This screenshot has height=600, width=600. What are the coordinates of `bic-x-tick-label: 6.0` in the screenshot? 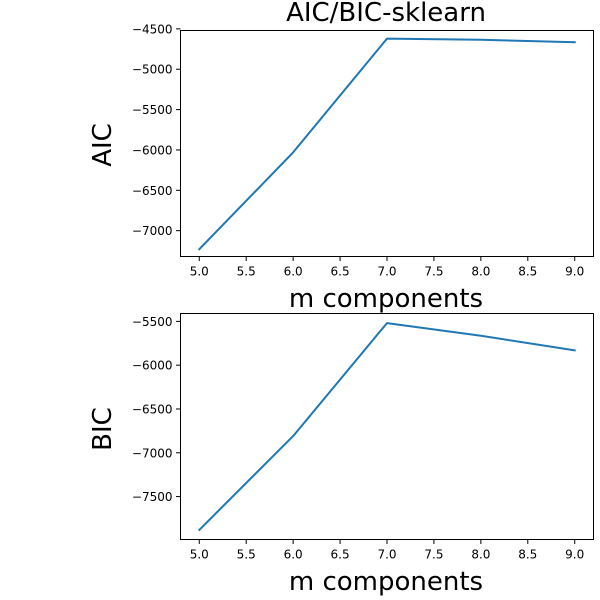 It's located at (293, 555).